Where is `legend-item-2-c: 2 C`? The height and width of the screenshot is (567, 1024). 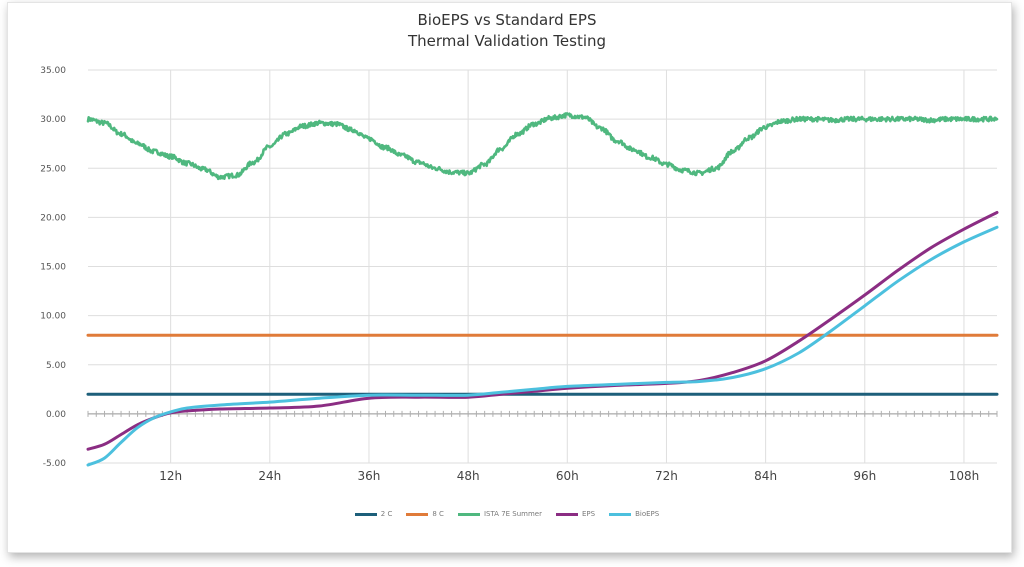
legend-item-2-c: 2 C is located at coordinates (373, 514).